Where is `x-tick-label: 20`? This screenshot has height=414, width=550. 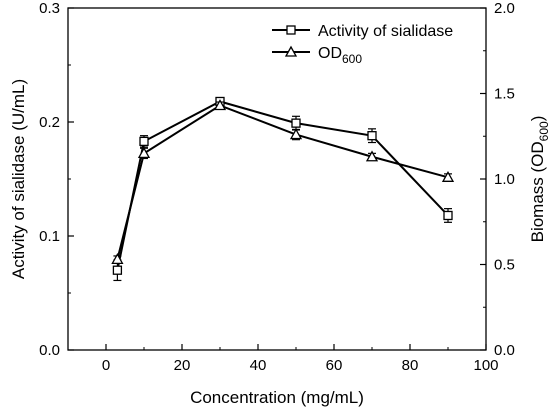 x-tick-label: 20 is located at coordinates (182, 365).